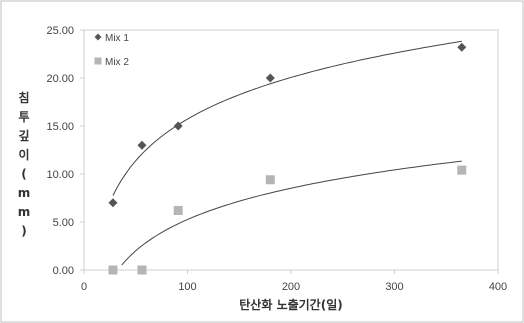 This screenshot has width=524, height=323. Describe the element at coordinates (60, 175) in the screenshot. I see `y-tick-label: 10.00` at that location.